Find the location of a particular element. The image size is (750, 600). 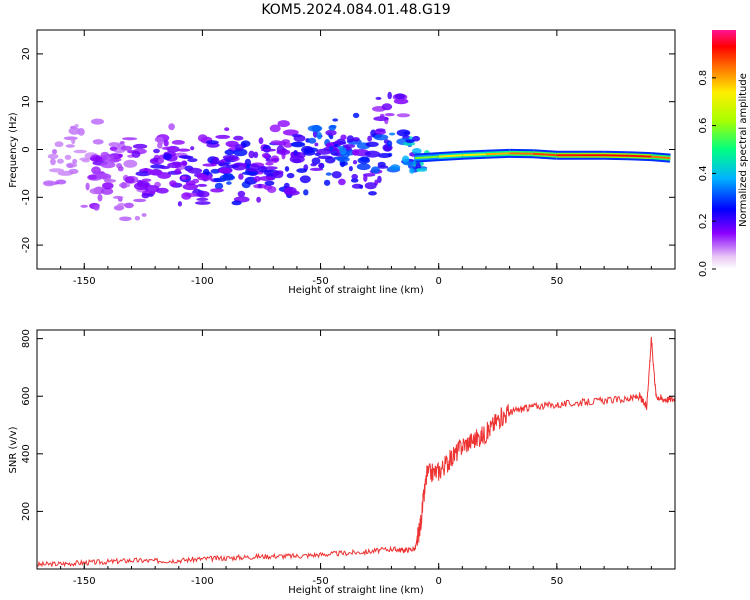

spectrogram-ytick-label: 0 is located at coordinates (26, 149).